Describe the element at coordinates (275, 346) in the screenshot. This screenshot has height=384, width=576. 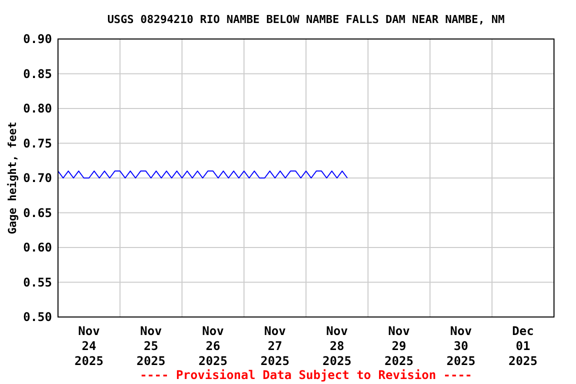
I see `x-tick-label: Nov 27 2025` at that location.